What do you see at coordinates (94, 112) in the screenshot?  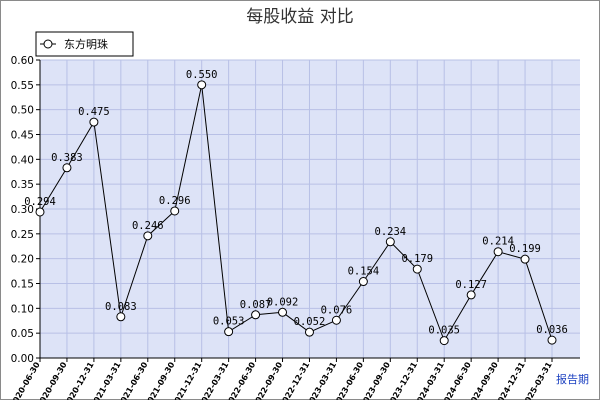 I see `data-label: 0.475` at bounding box center [94, 112].